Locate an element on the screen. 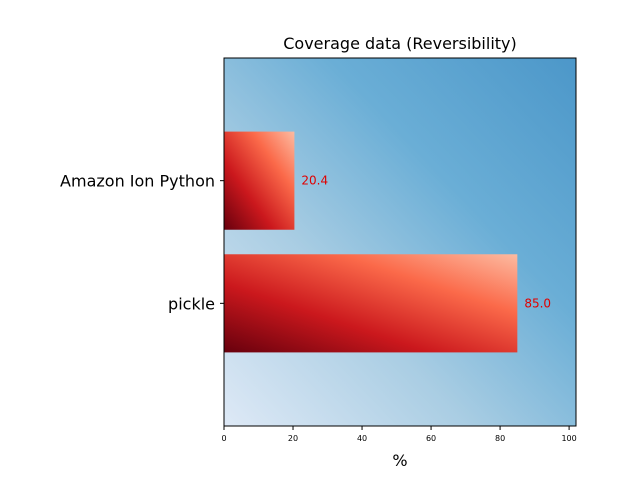 The height and width of the screenshot is (480, 640). y-axis-ticks: Amazon Ion Python pickle is located at coordinates (142, 242).